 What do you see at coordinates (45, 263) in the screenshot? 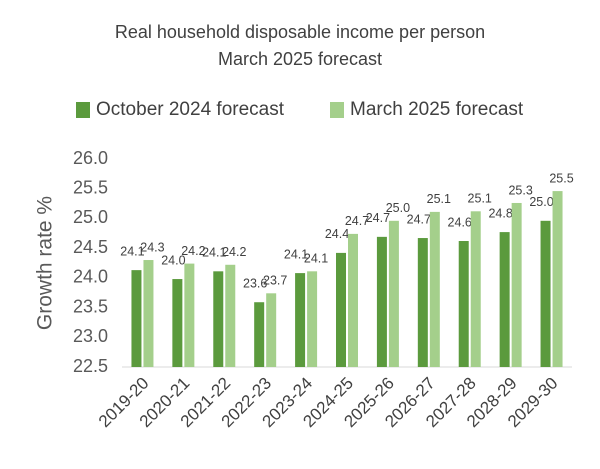
I see `y-axis-label: Growth rate %` at bounding box center [45, 263].